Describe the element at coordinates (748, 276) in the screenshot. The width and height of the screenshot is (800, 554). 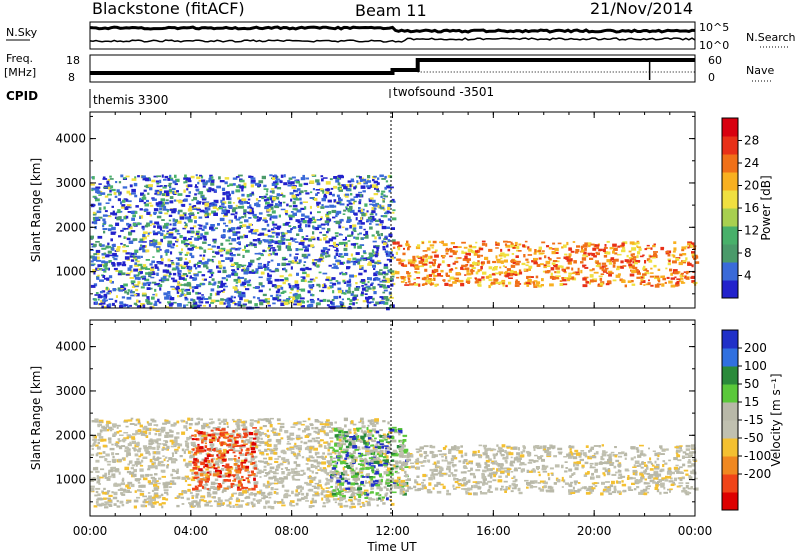
I see `power-colorbar-tick-label: 4` at that location.